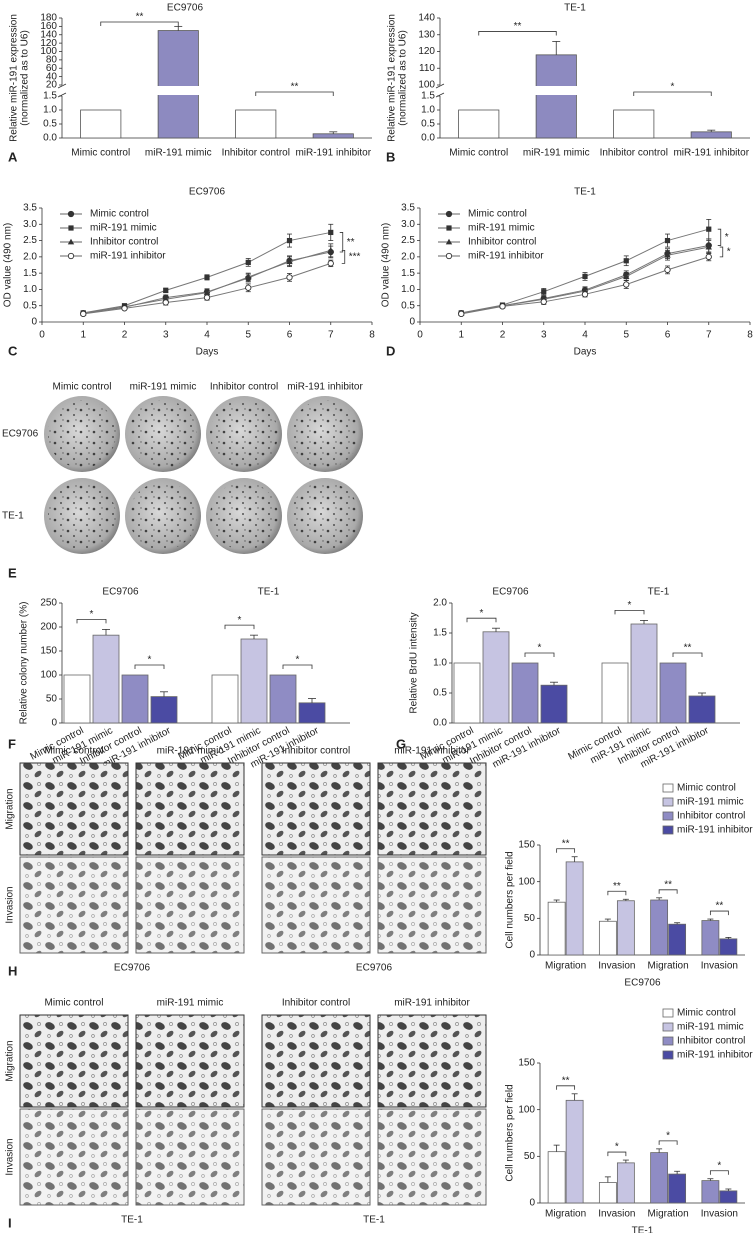 This screenshot has height=1233, width=756. I want to click on panel-letter: D, so click(390, 350).